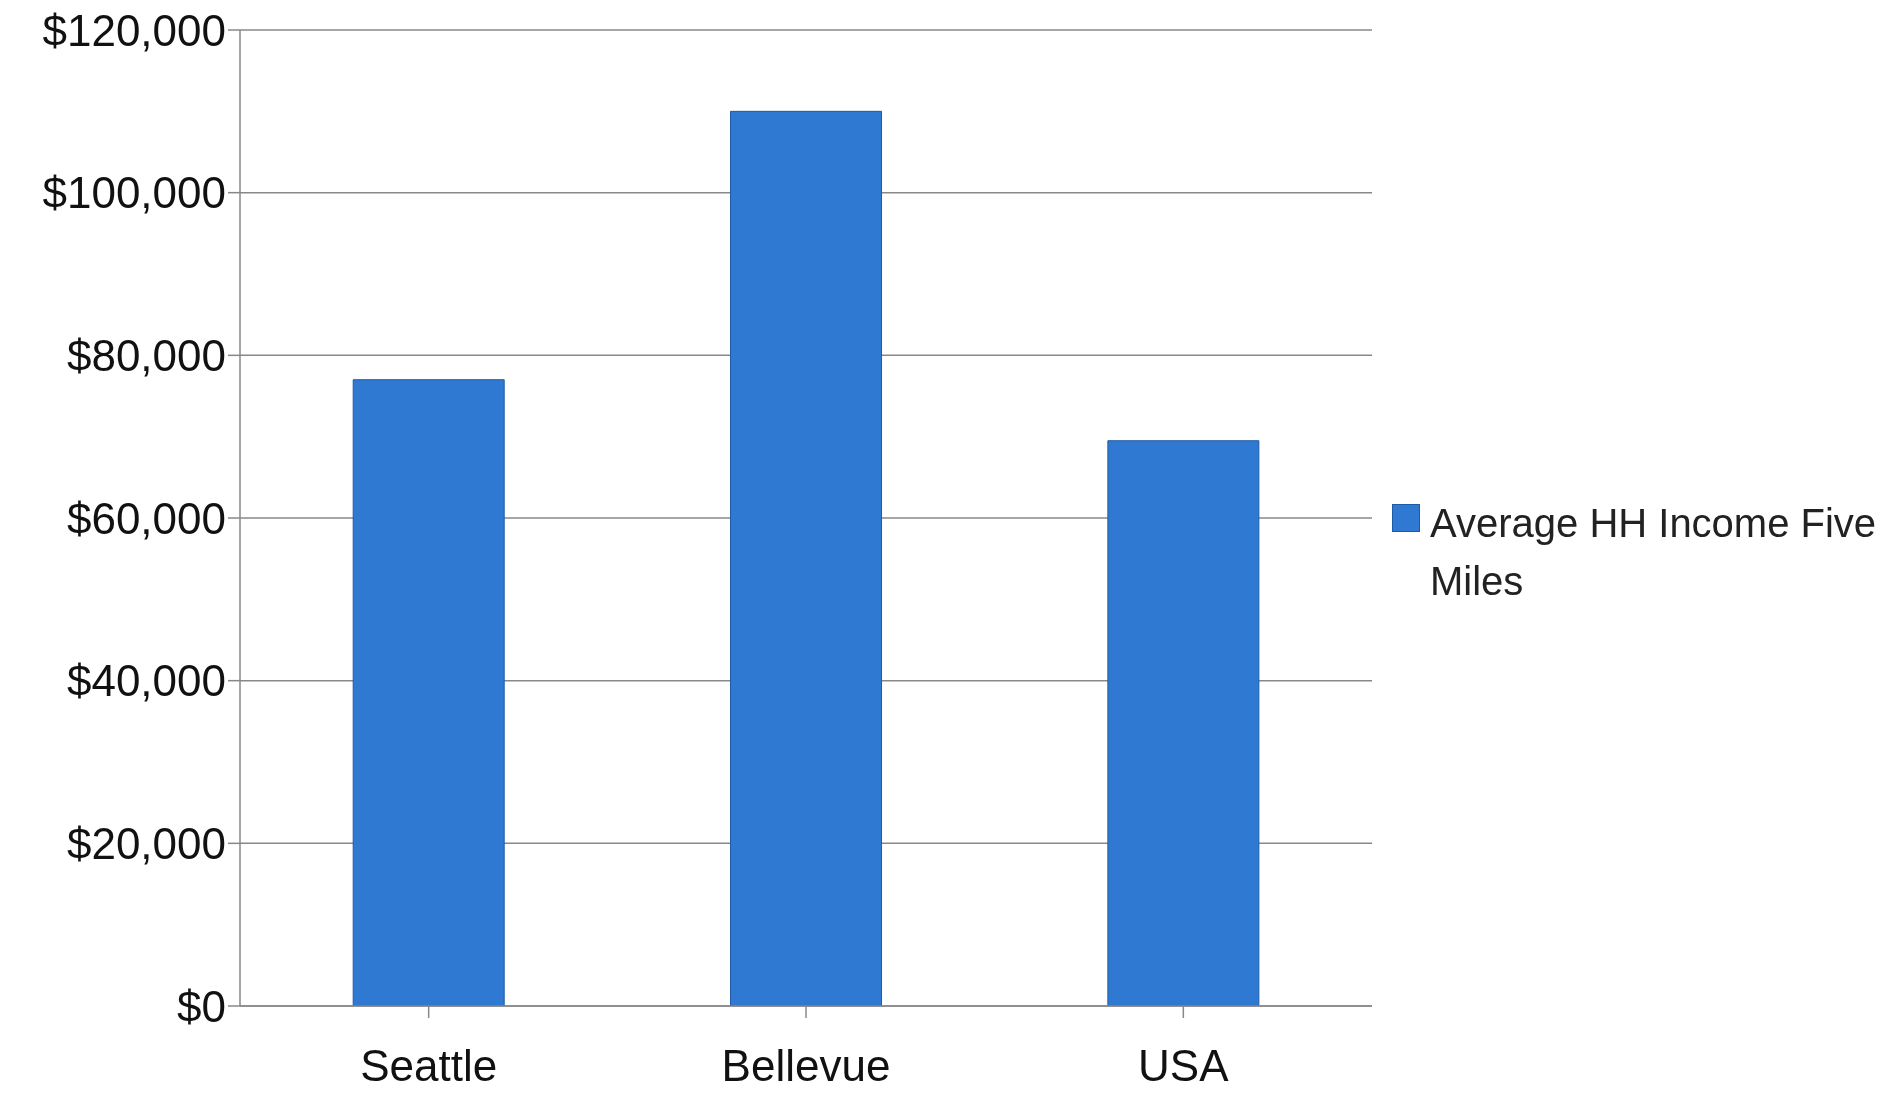 The height and width of the screenshot is (1104, 1900). Describe the element at coordinates (146, 355) in the screenshot. I see `y-tick-label: $80,000` at that location.